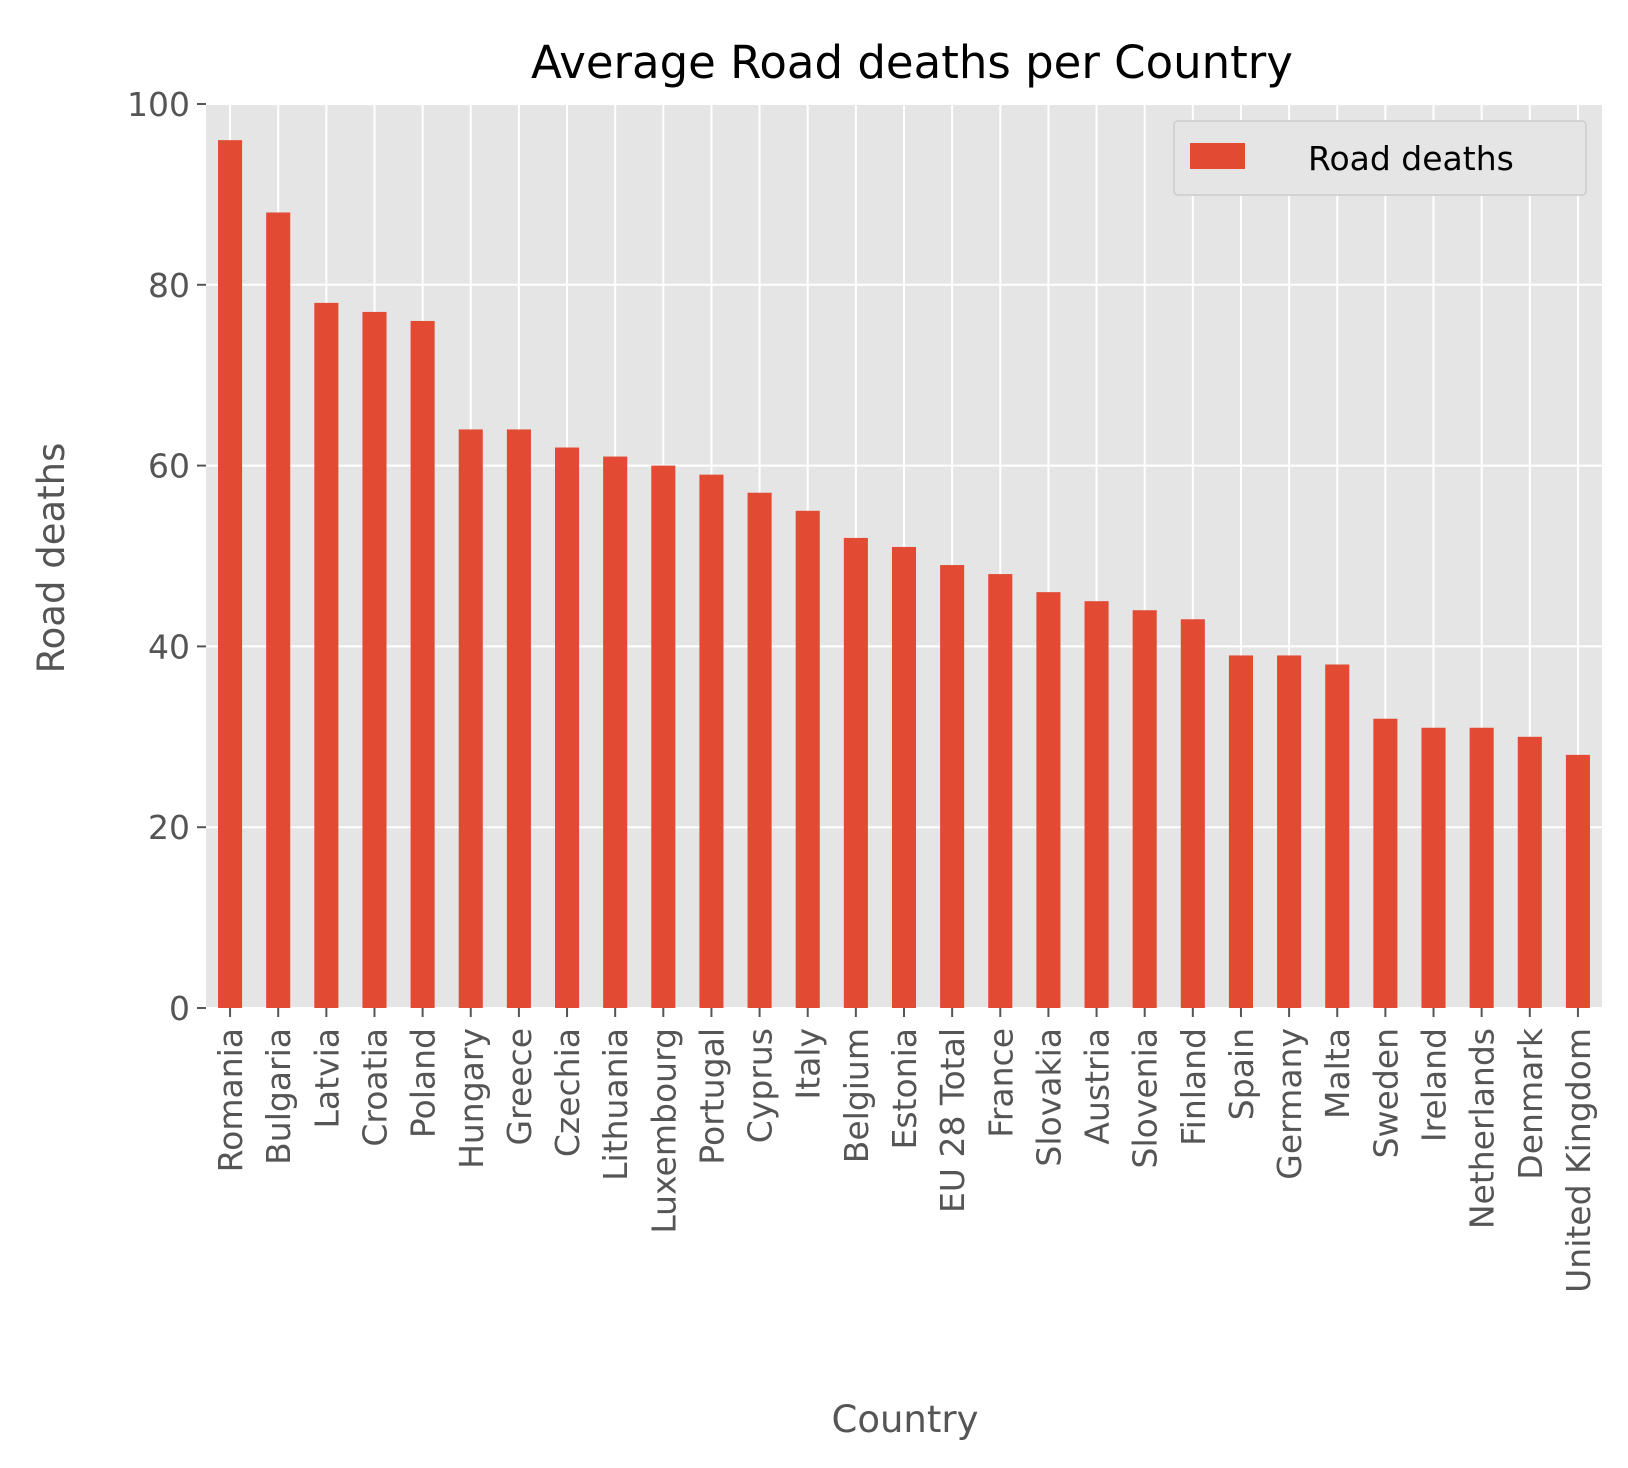 This screenshot has width=1628, height=1468. Describe the element at coordinates (615, 1104) in the screenshot. I see `x-tick-label: Lithuania` at that location.